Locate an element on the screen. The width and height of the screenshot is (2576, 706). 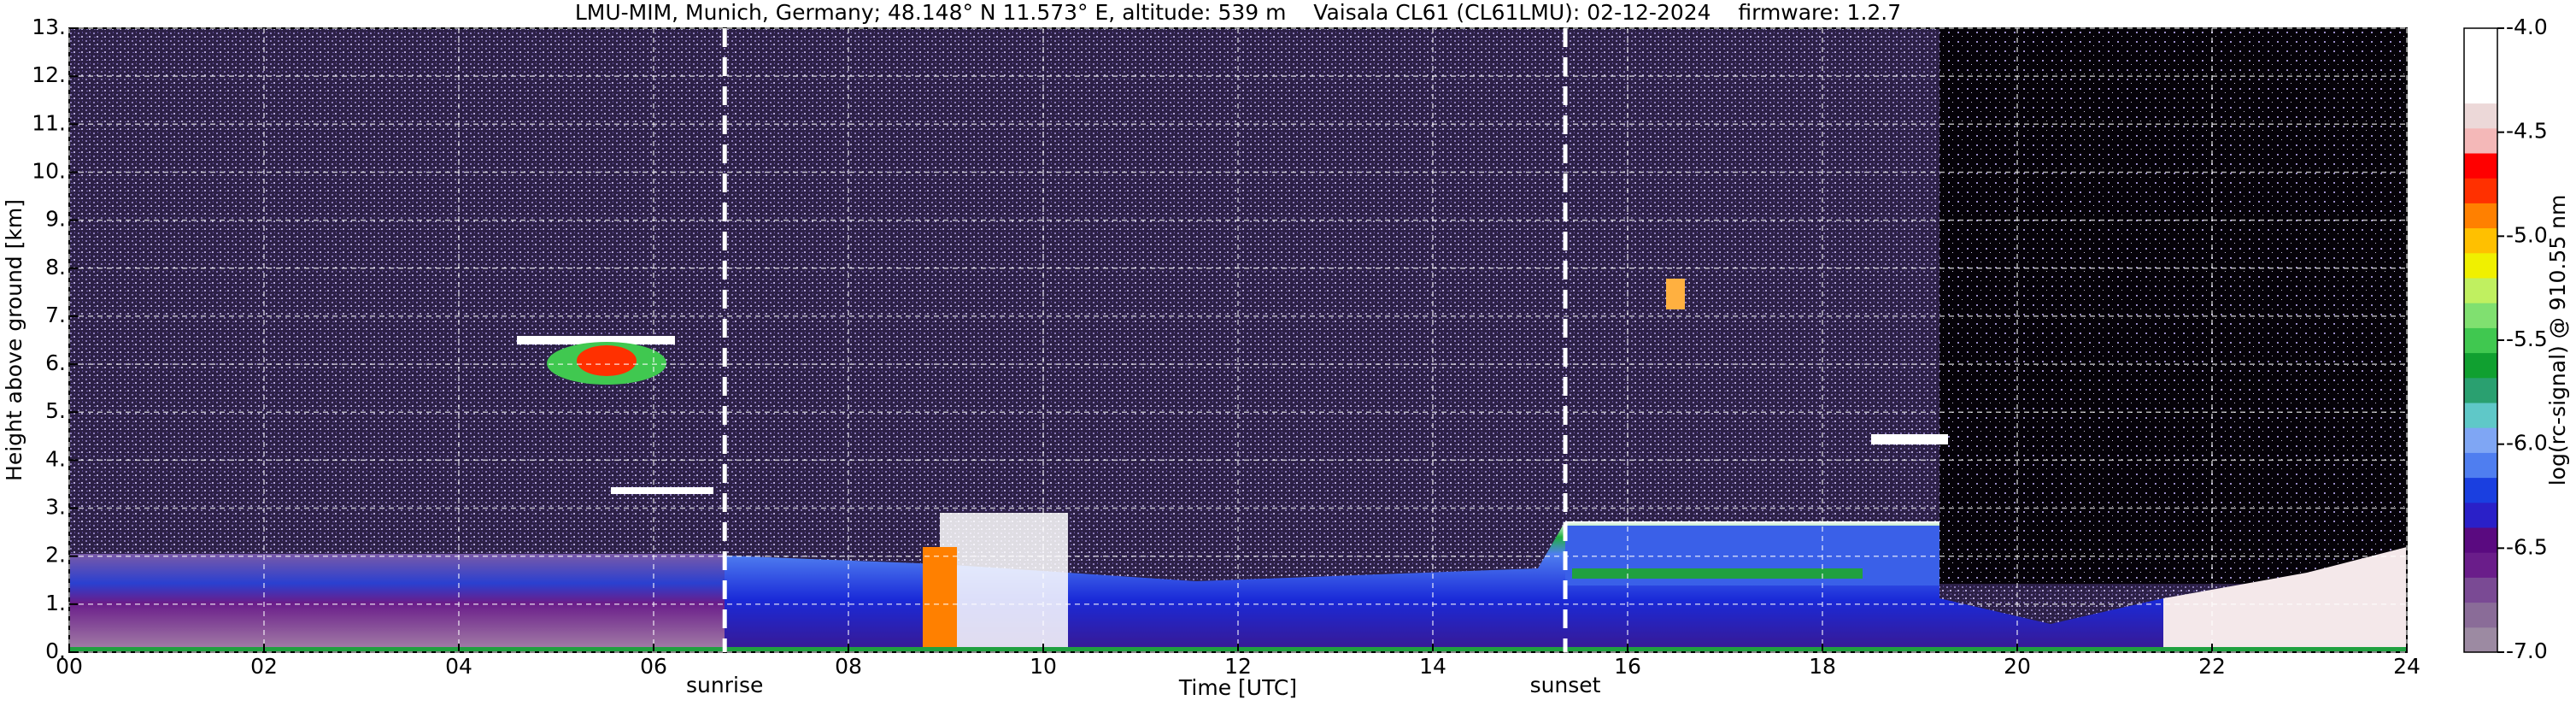
colorbar-tick-label: -5.0 is located at coordinates (2527, 234).